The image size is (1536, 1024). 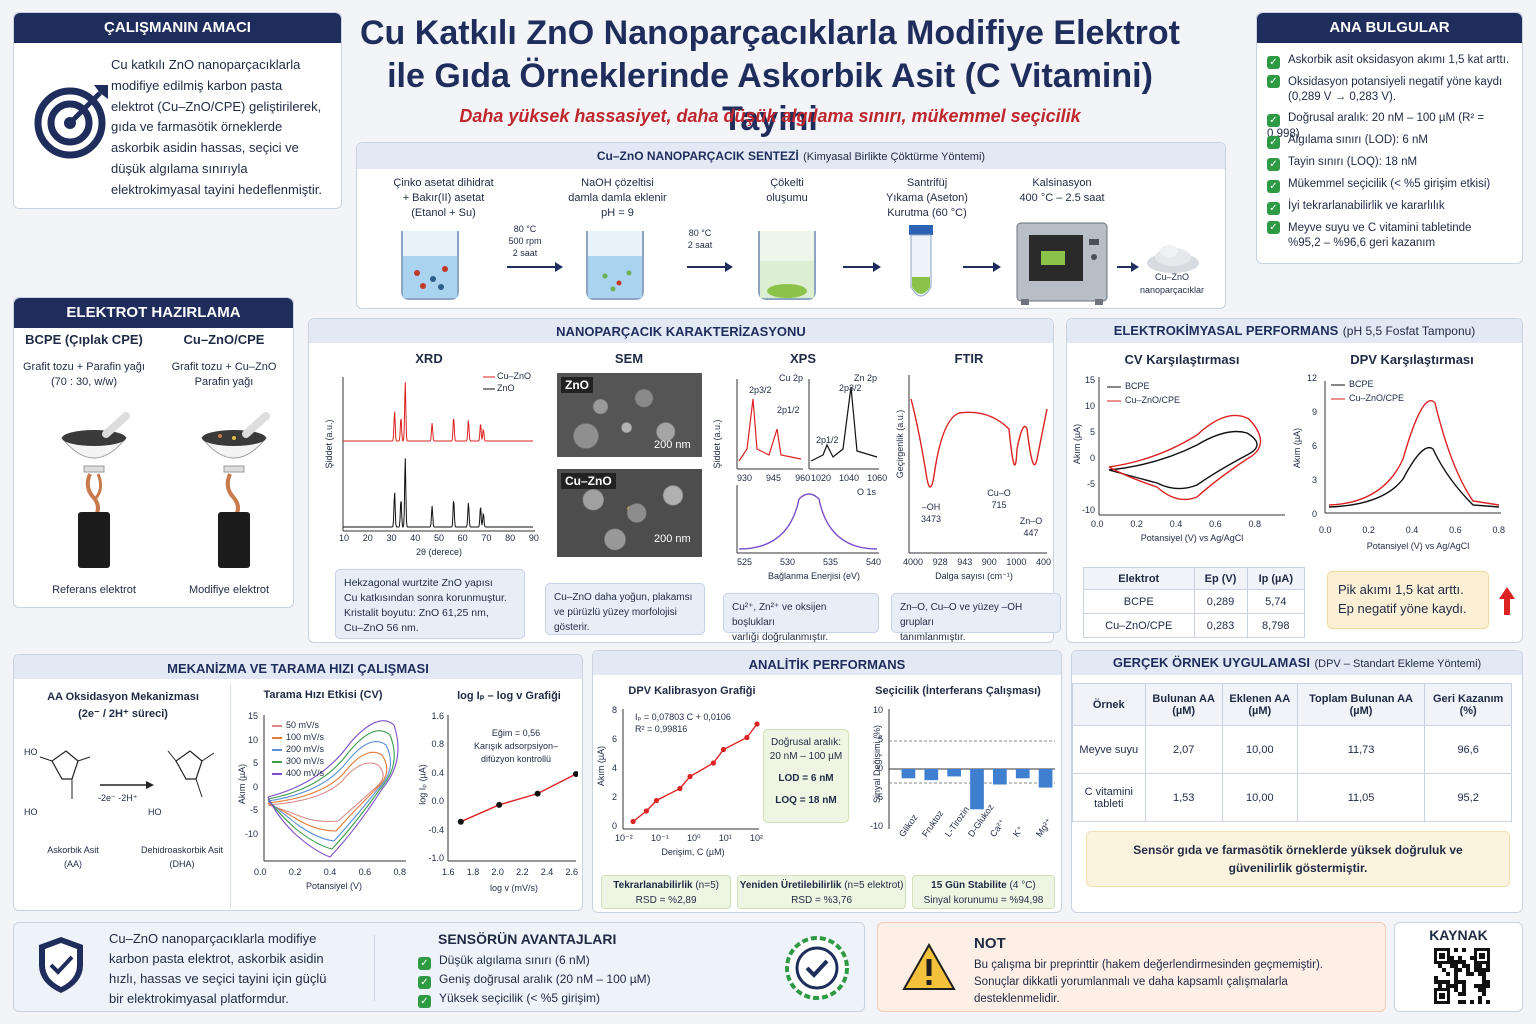 What do you see at coordinates (977, 562) in the screenshot?
I see `ftir-xticks: 4000 928 943 900 1000 400` at bounding box center [977, 562].